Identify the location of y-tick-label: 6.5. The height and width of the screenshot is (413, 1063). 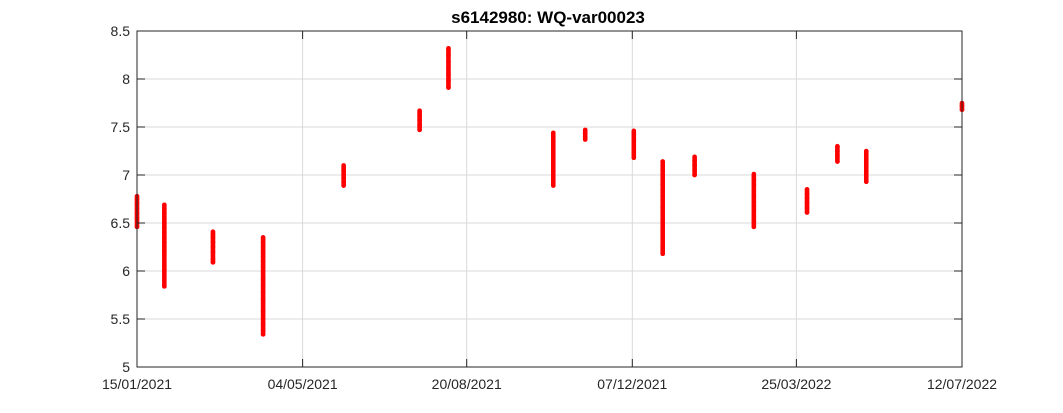
(121, 223).